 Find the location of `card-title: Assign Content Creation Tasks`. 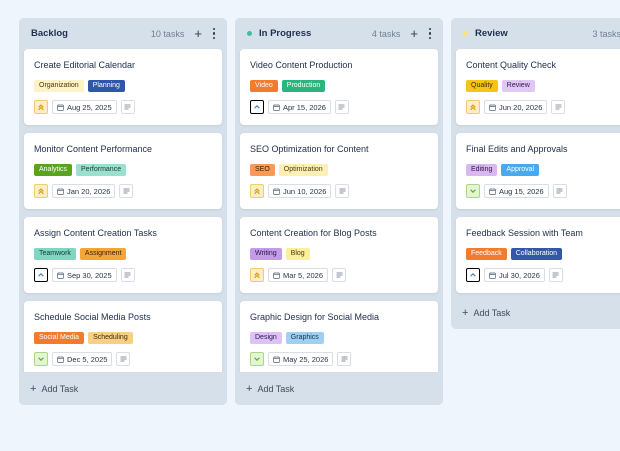

card-title: Assign Content Creation Tasks is located at coordinates (95, 233).